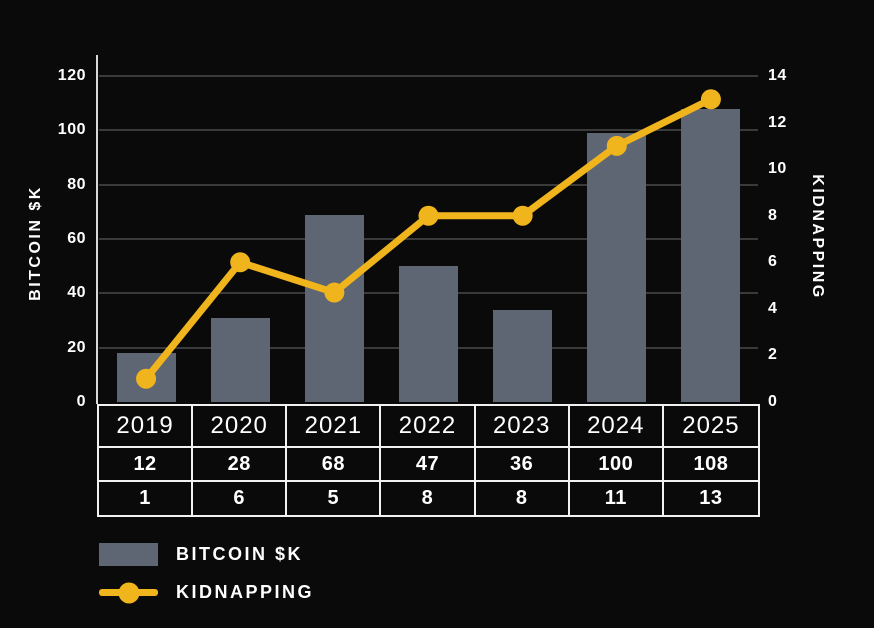 The height and width of the screenshot is (628, 874). I want to click on table-year-cell: 2020, so click(240, 427).